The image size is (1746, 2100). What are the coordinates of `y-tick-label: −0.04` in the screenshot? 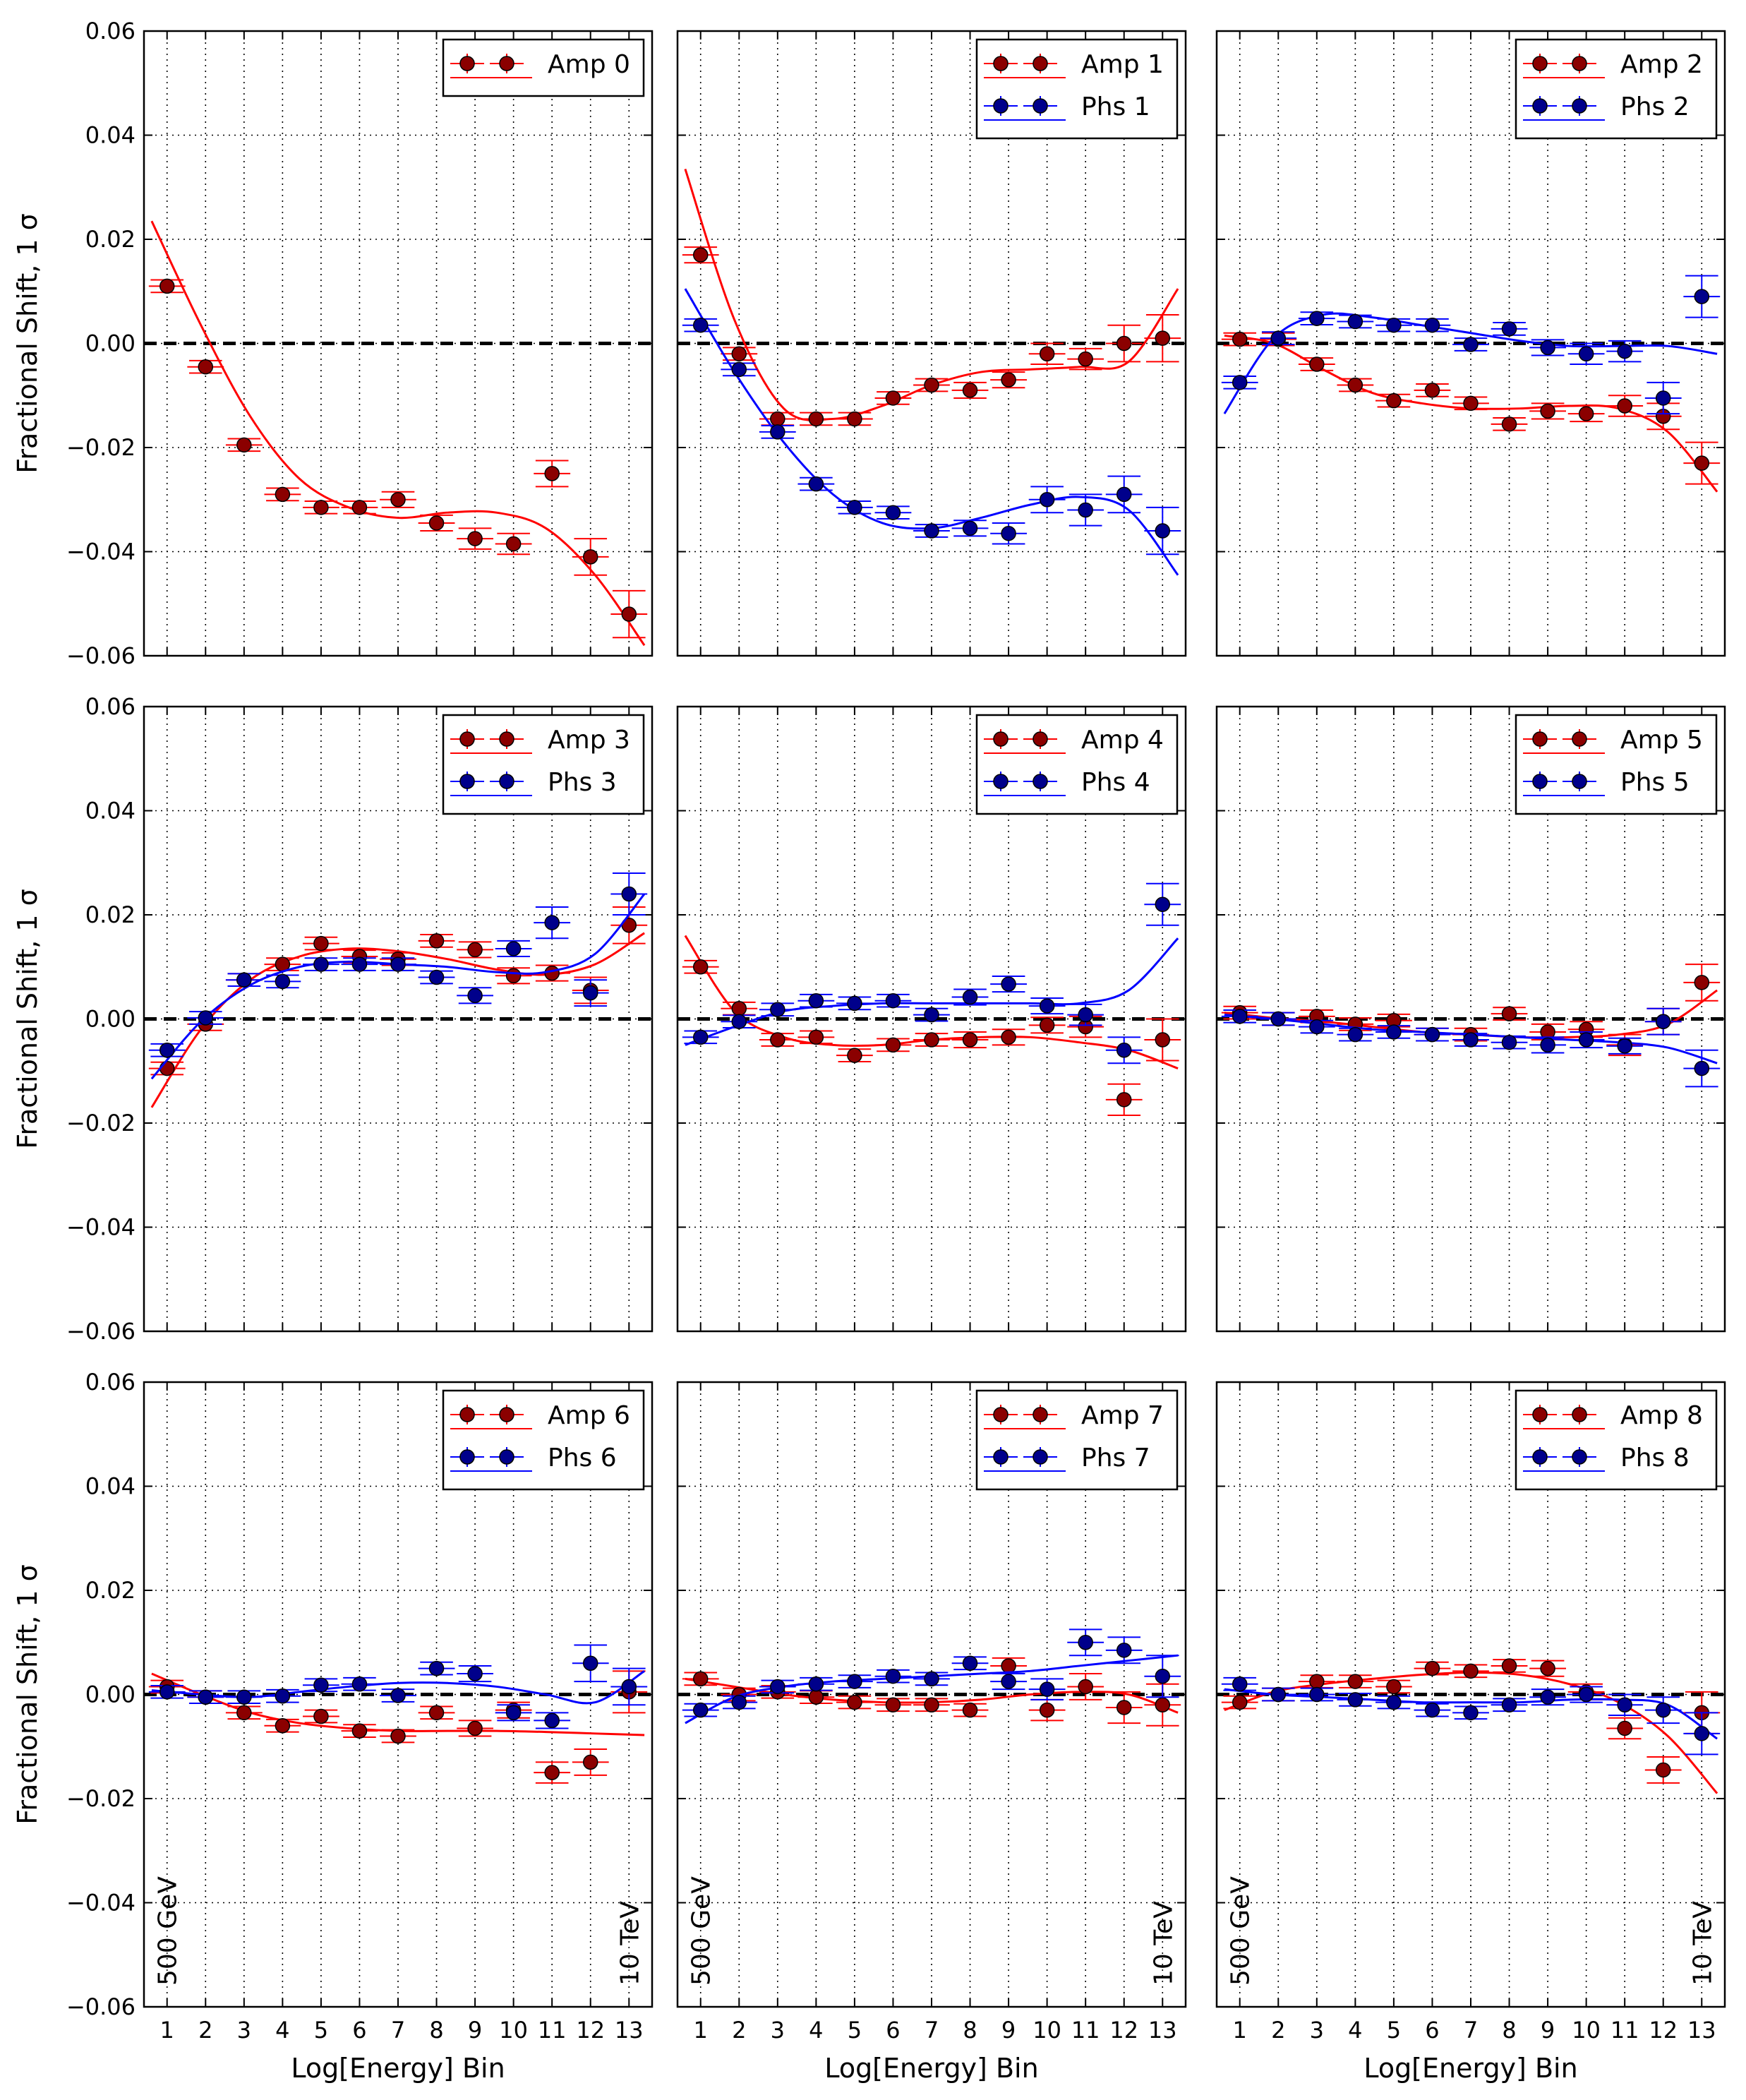 It's located at (101, 1228).